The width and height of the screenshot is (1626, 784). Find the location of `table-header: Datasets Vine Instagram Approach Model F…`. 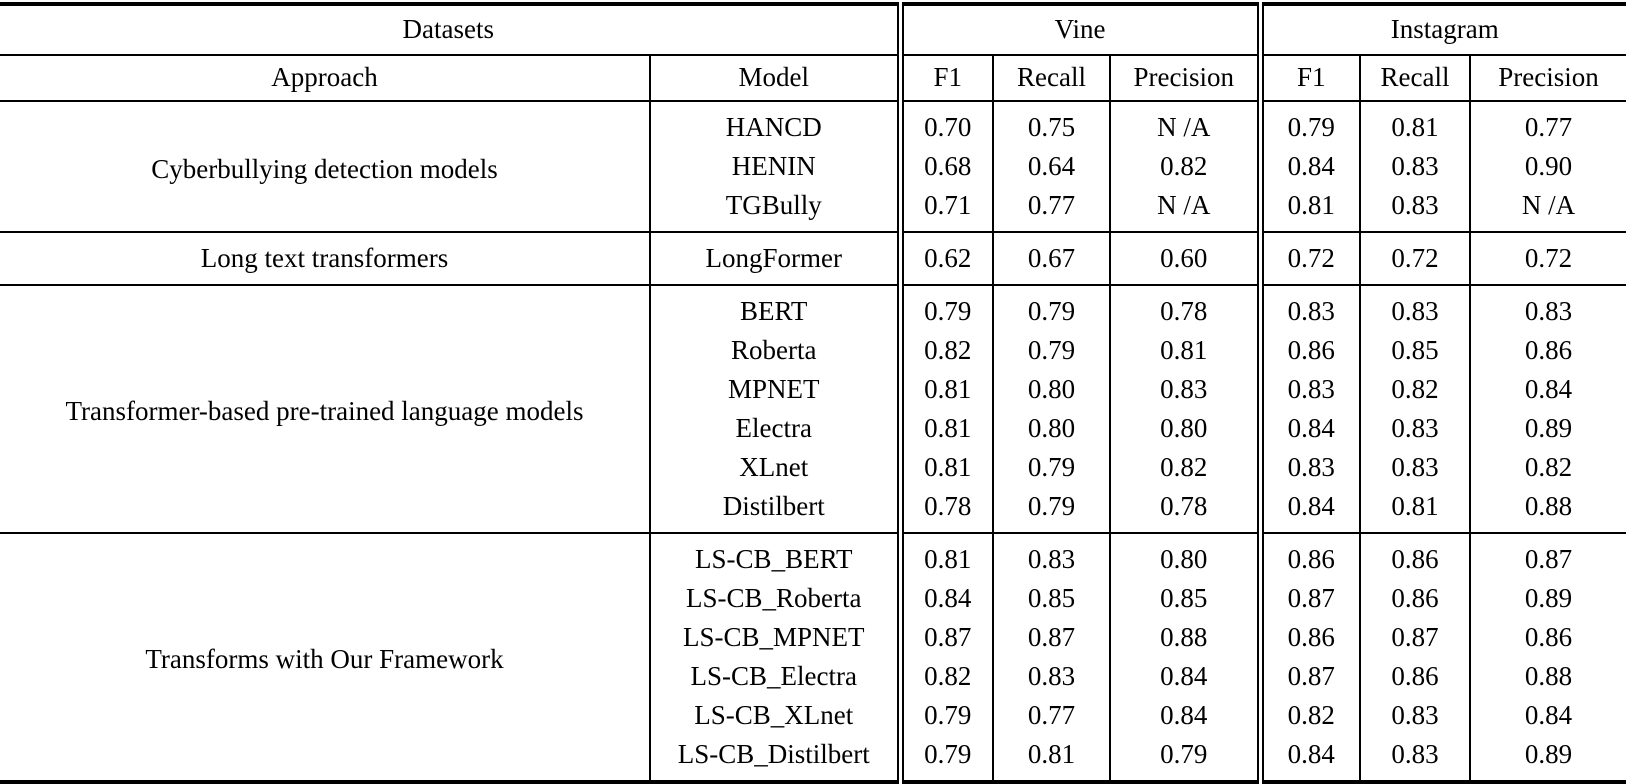

table-header: Datasets Vine Instagram Approach Model F… is located at coordinates (813, 52).